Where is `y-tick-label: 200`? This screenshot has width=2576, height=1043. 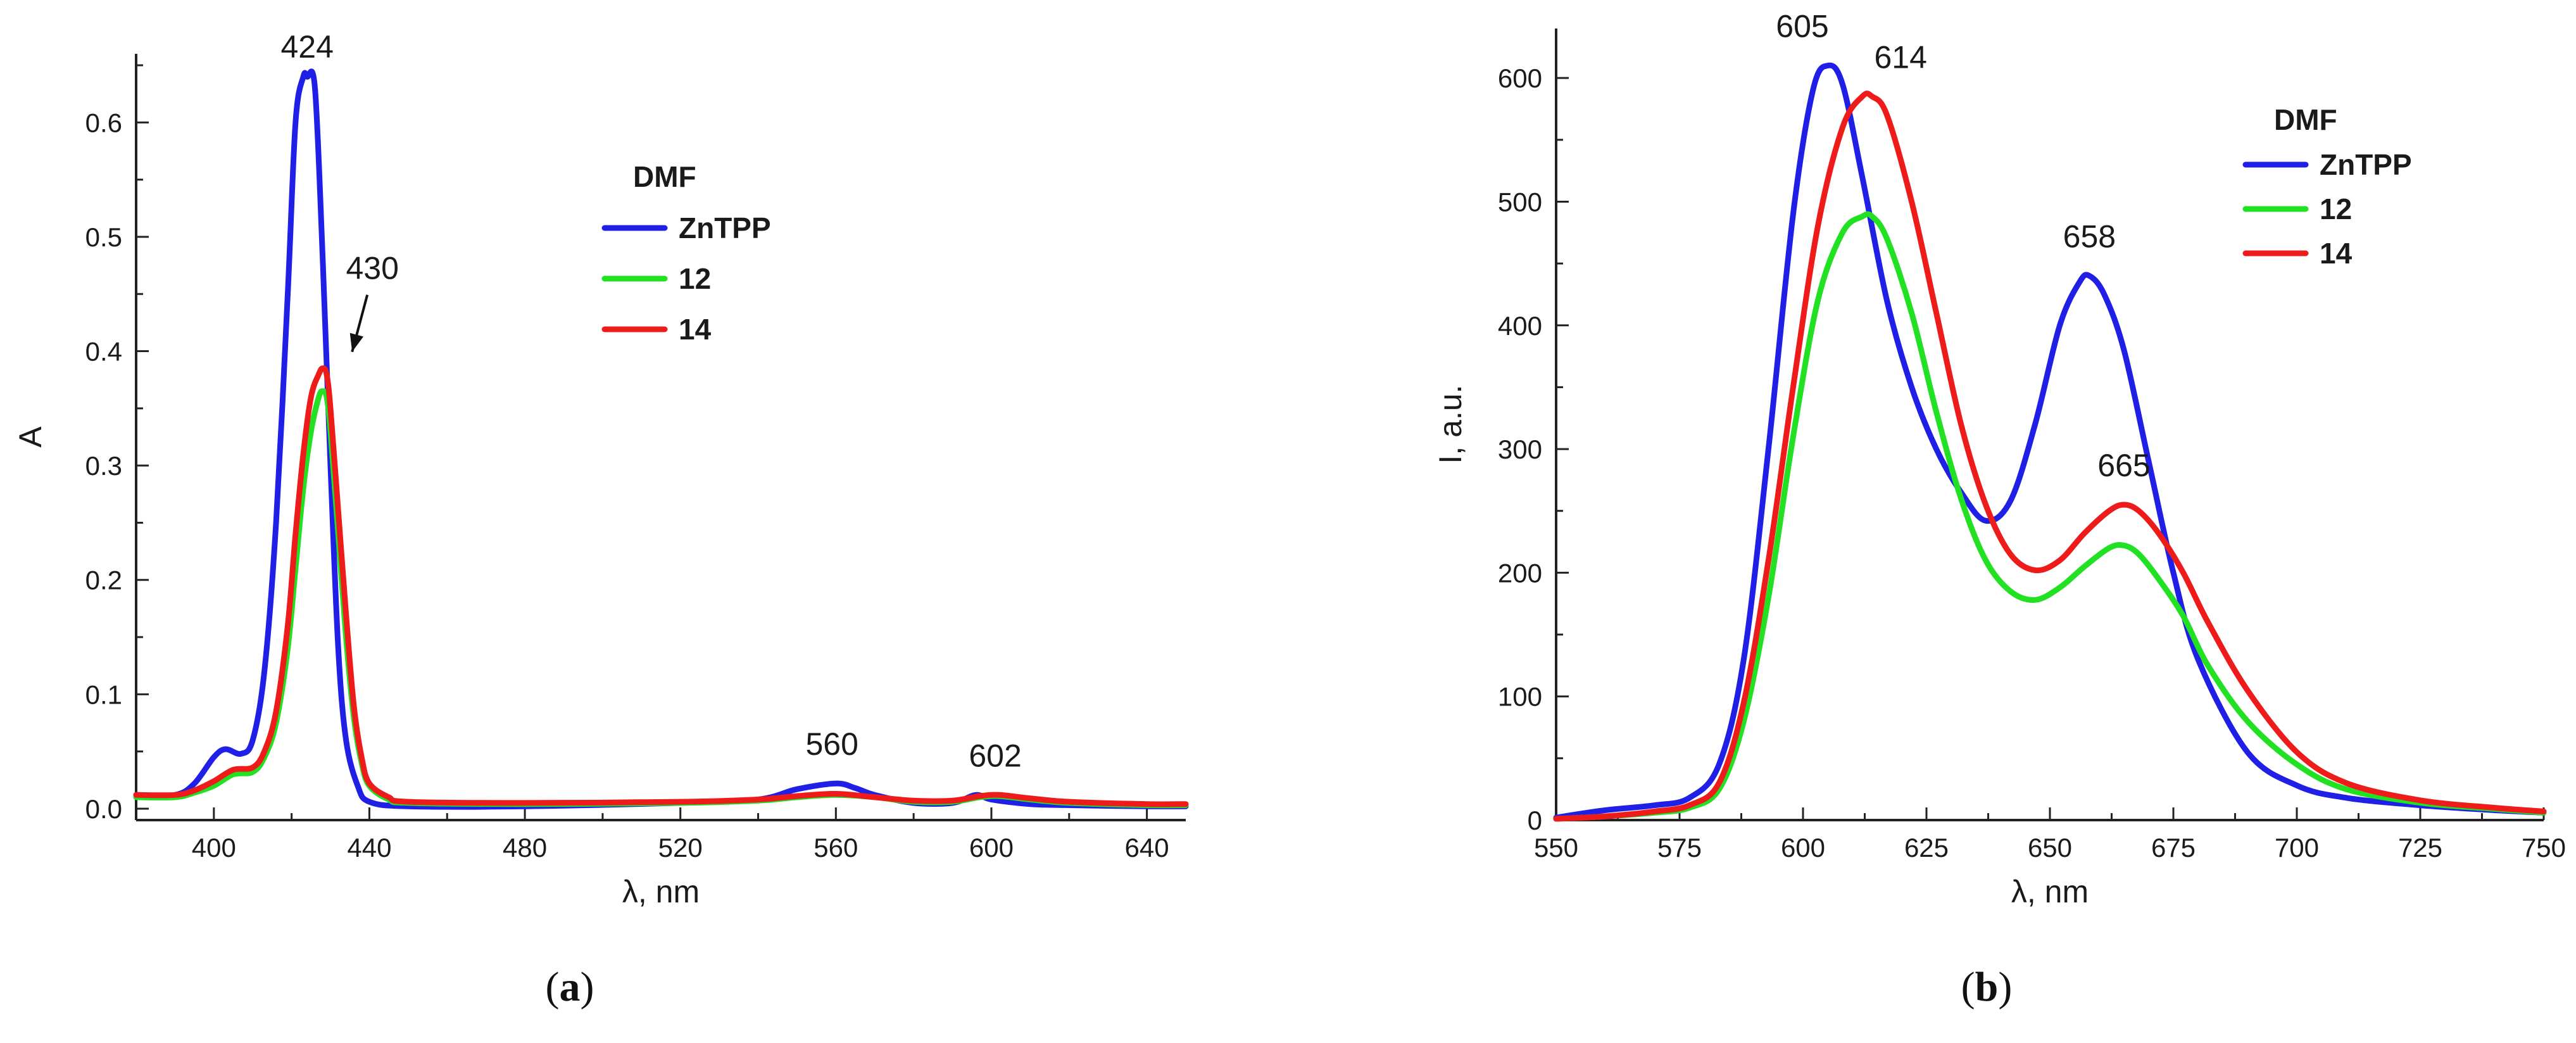
y-tick-label: 200 is located at coordinates (1520, 573).